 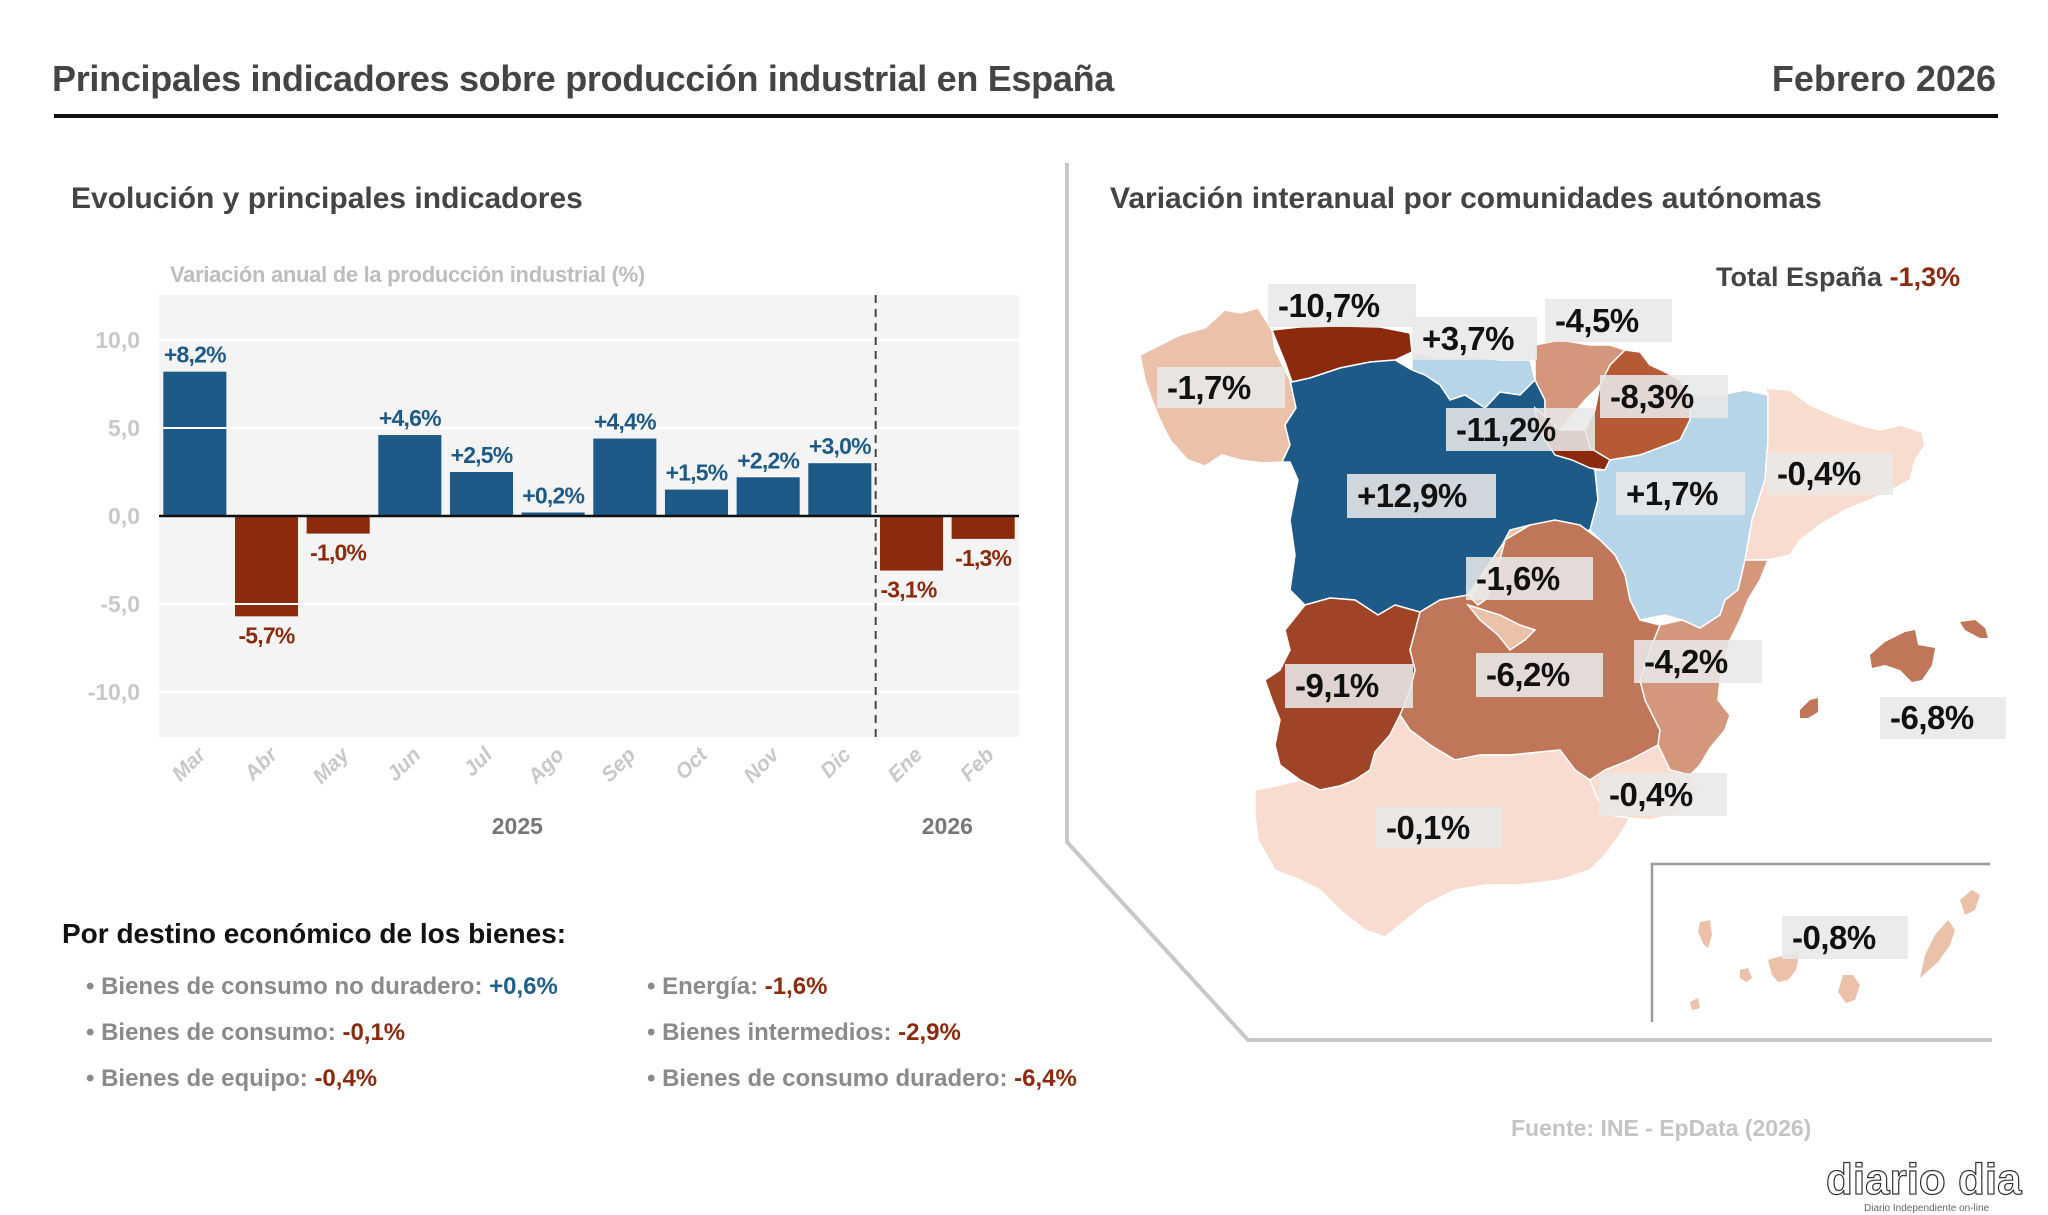 What do you see at coordinates (1698, 661) in the screenshot?
I see `map-label-c-valenciana: -4,2%` at bounding box center [1698, 661].